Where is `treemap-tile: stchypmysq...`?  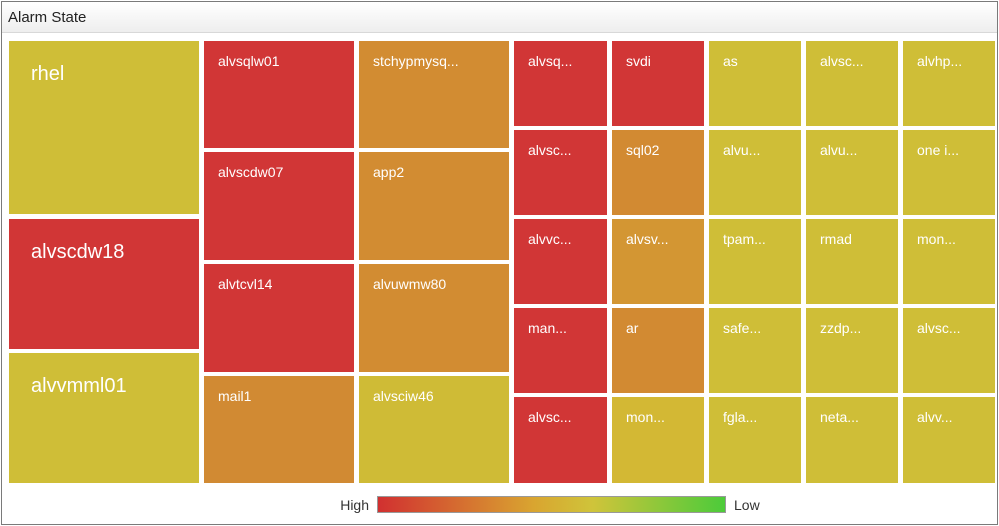
treemap-tile: stchypmysq... is located at coordinates (434, 94).